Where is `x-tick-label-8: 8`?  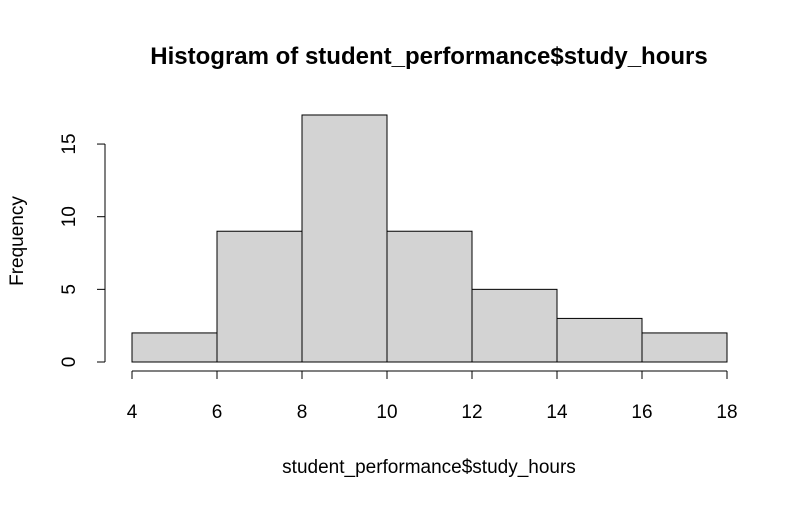 x-tick-label-8: 8 is located at coordinates (302, 412).